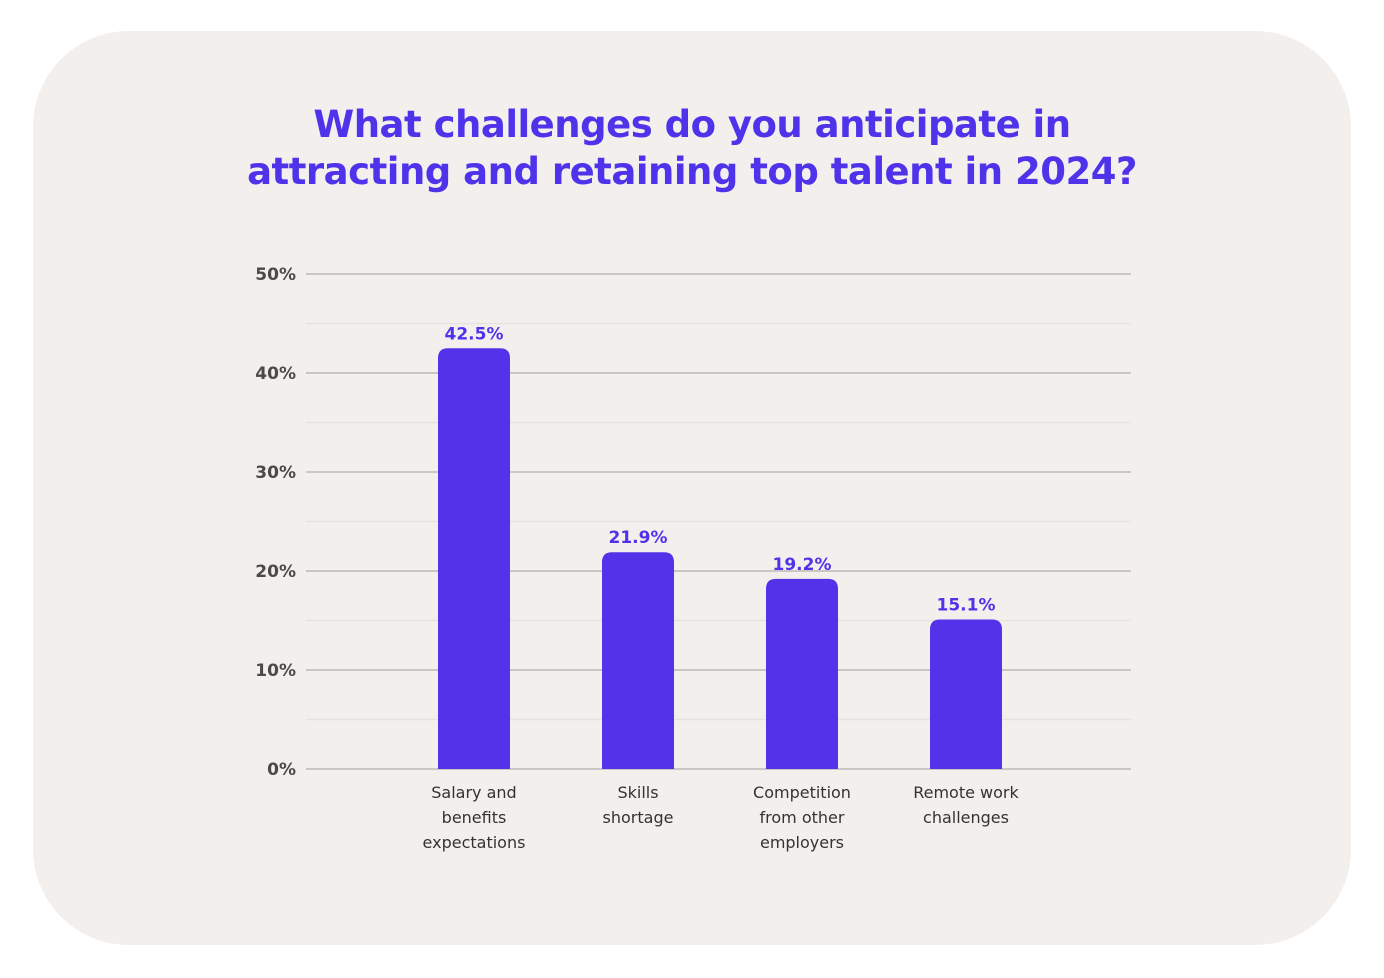  Describe the element at coordinates (802, 842) in the screenshot. I see `x-tick-label: employers` at that location.